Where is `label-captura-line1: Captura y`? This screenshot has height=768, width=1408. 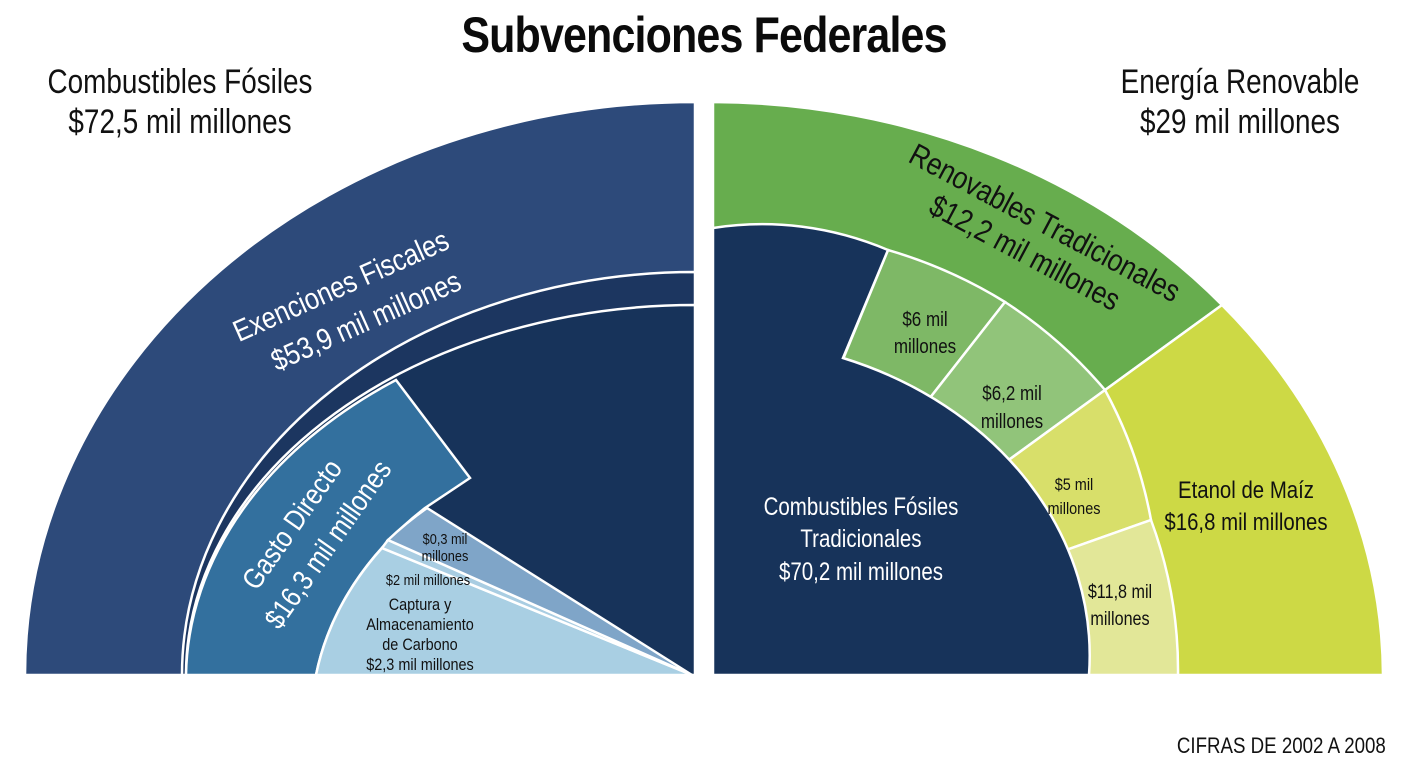
label-captura-line1: Captura y is located at coordinates (420, 605).